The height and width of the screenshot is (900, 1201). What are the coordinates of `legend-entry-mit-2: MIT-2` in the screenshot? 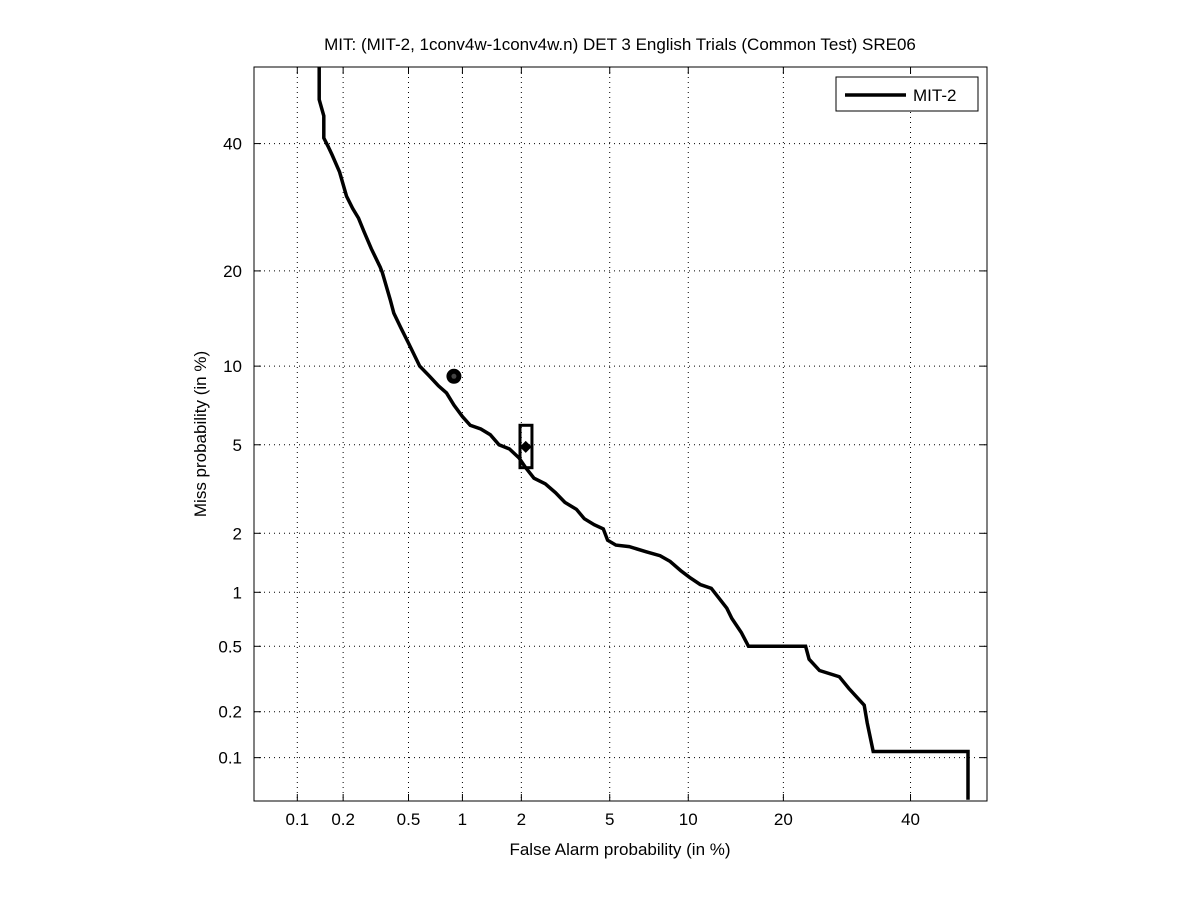 It's located at (934, 95).